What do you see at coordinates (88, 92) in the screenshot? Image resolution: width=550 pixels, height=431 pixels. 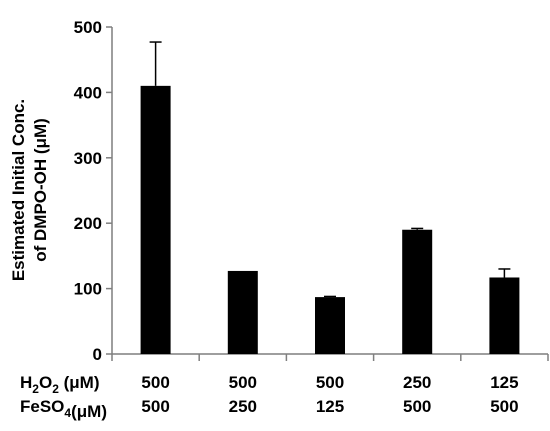 I see `y-tick-label: 400` at bounding box center [88, 92].